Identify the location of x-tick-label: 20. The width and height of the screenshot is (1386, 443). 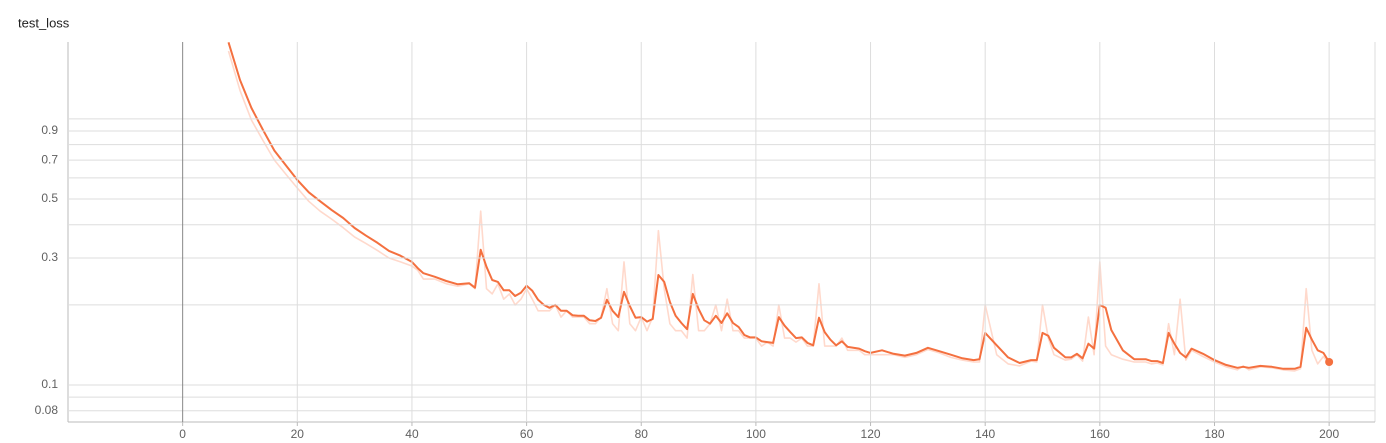
(298, 434).